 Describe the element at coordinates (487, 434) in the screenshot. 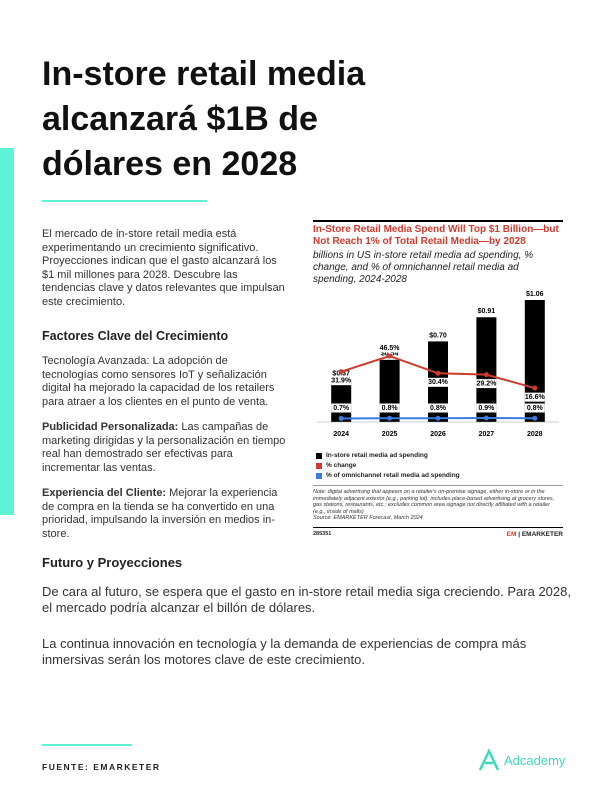

I see `x-tick-label: 2027` at that location.